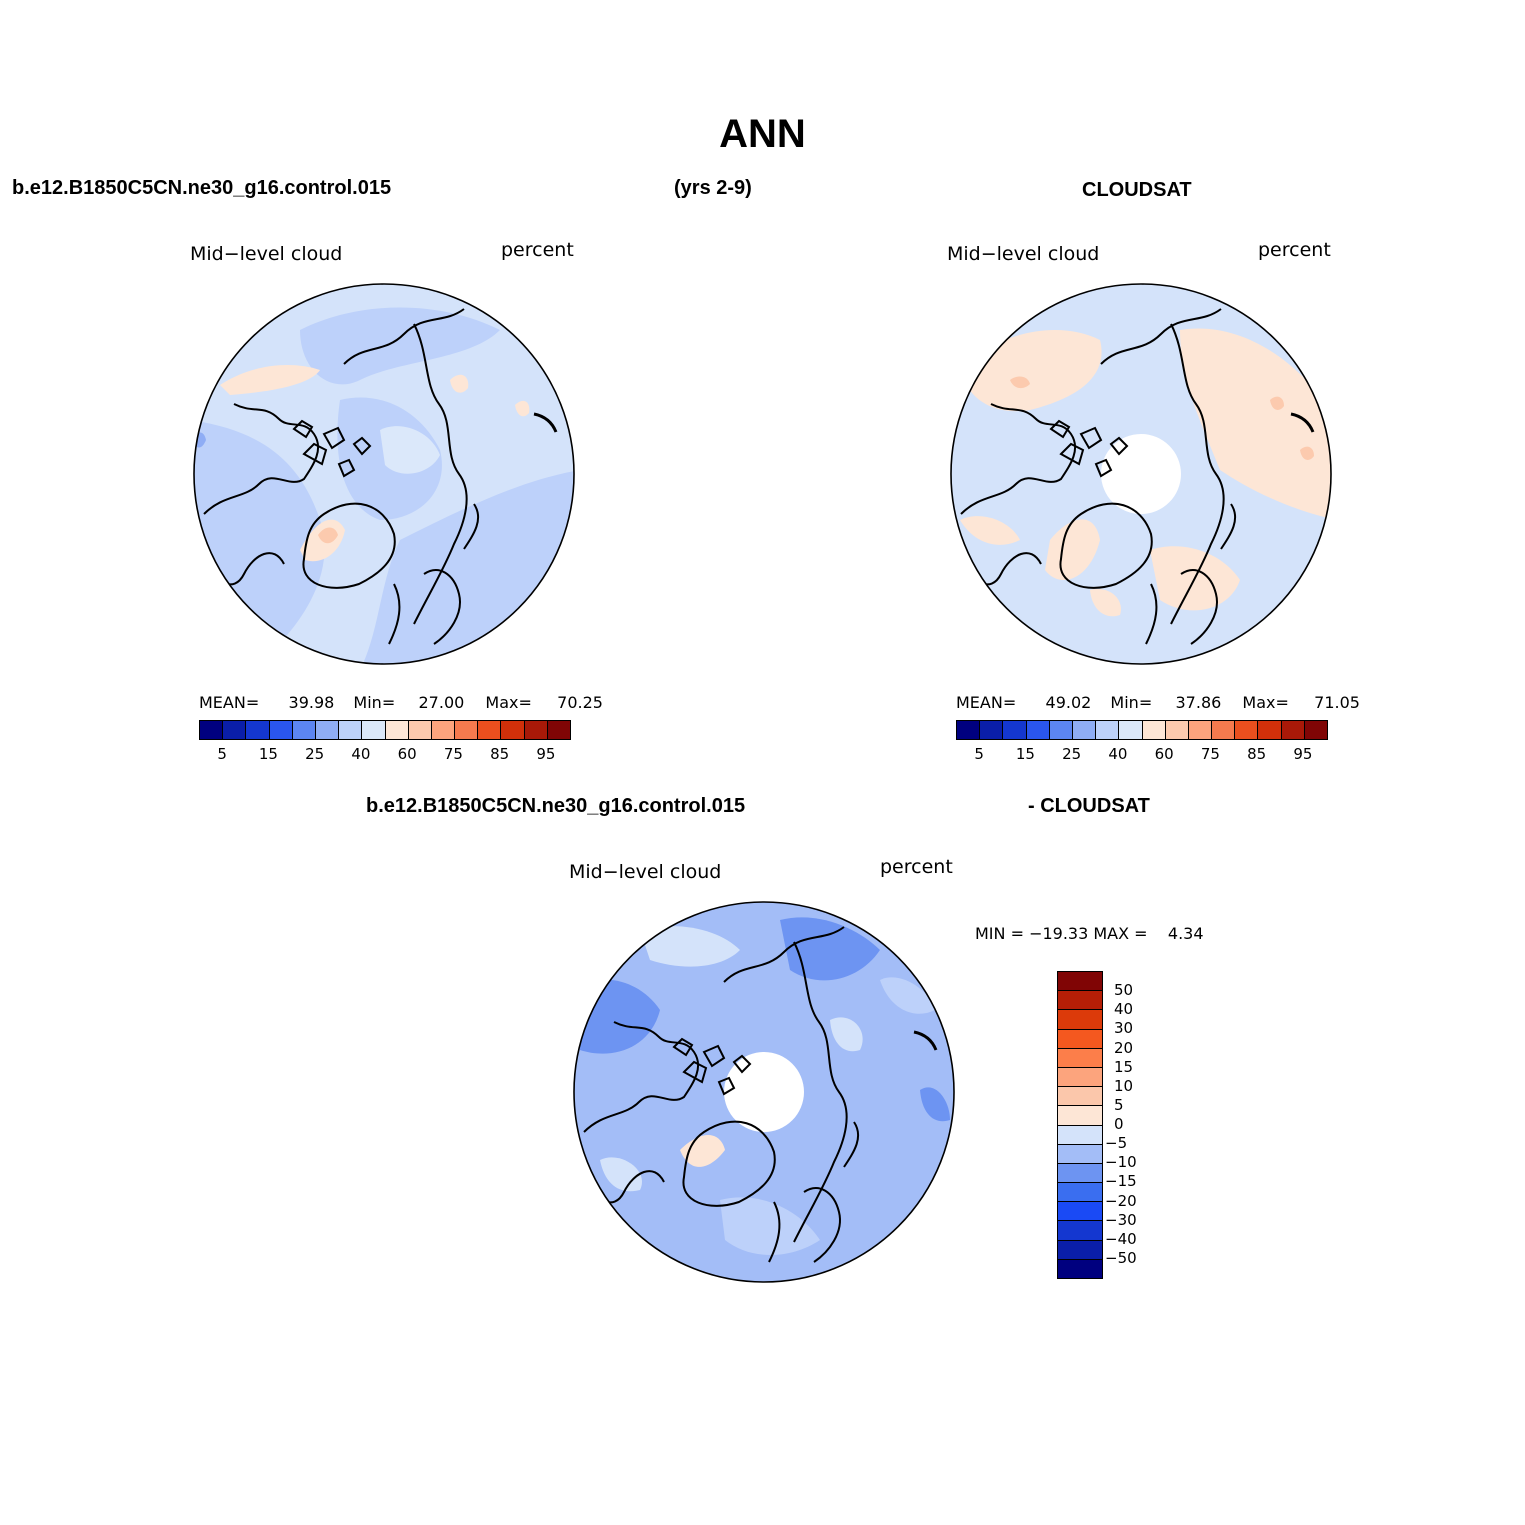 This screenshot has width=1525, height=1525. What do you see at coordinates (1137, 190) in the screenshot?
I see `obs-name-label: CLOUDSAT` at bounding box center [1137, 190].